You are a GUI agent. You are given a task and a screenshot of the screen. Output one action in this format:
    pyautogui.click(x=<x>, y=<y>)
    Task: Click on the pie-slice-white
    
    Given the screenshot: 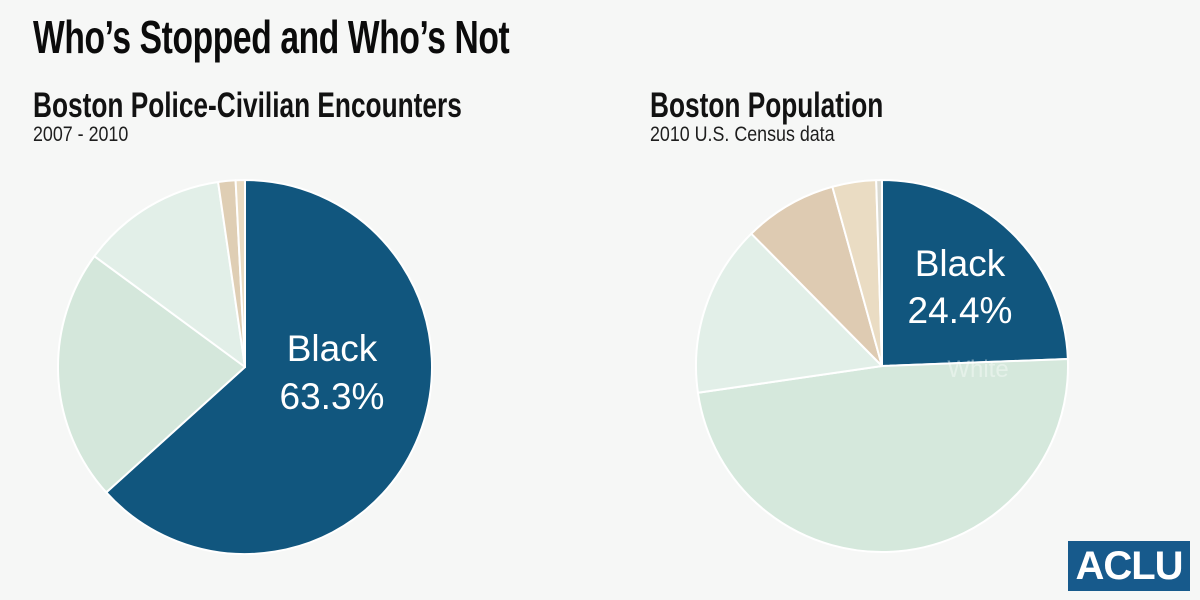 What is the action you would take?
    pyautogui.click(x=882, y=455)
    